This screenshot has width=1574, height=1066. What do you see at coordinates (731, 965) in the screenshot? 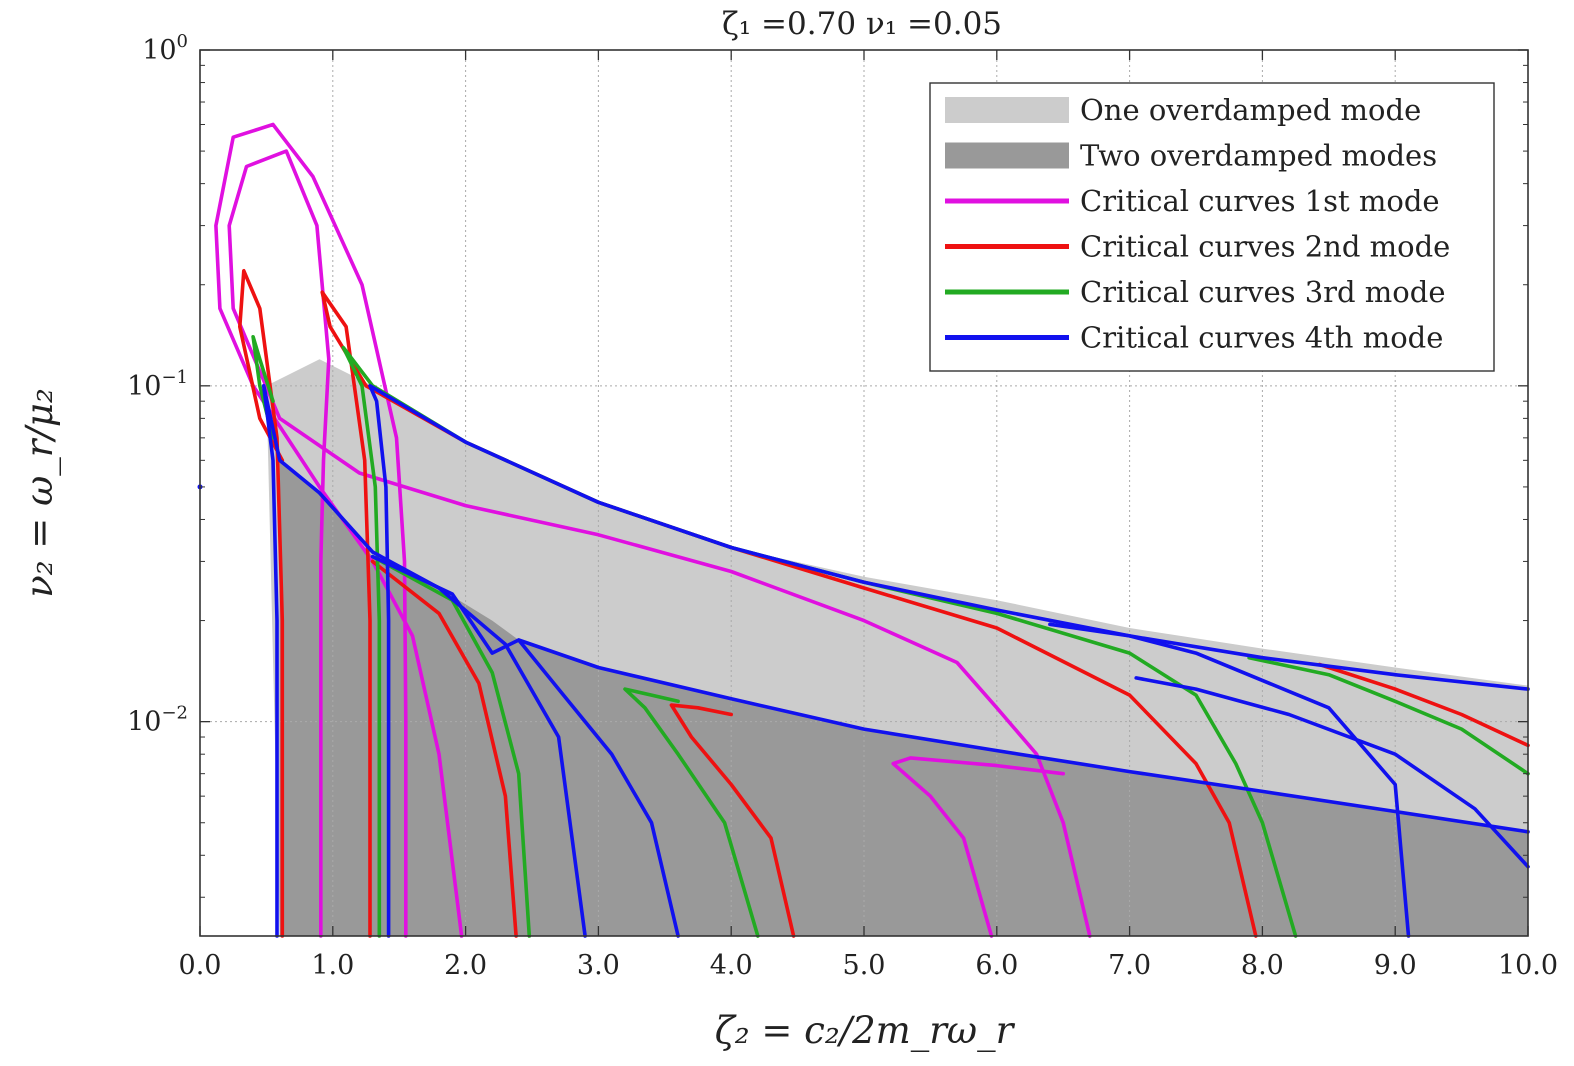
I see `x-tick-label: 4.0` at bounding box center [731, 965].